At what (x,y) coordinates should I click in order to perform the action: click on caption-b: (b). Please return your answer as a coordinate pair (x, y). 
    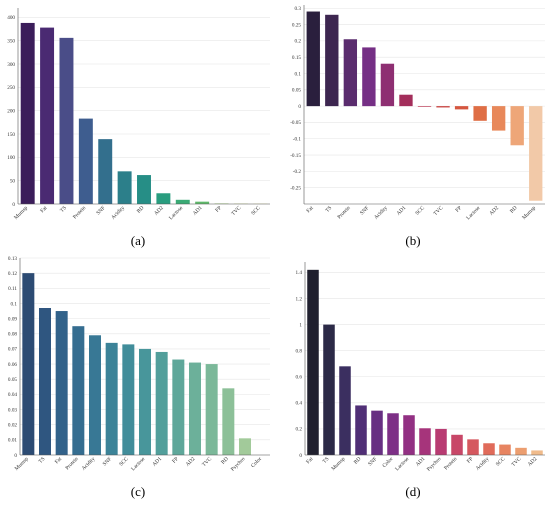
    Looking at the image, I should click on (413, 241).